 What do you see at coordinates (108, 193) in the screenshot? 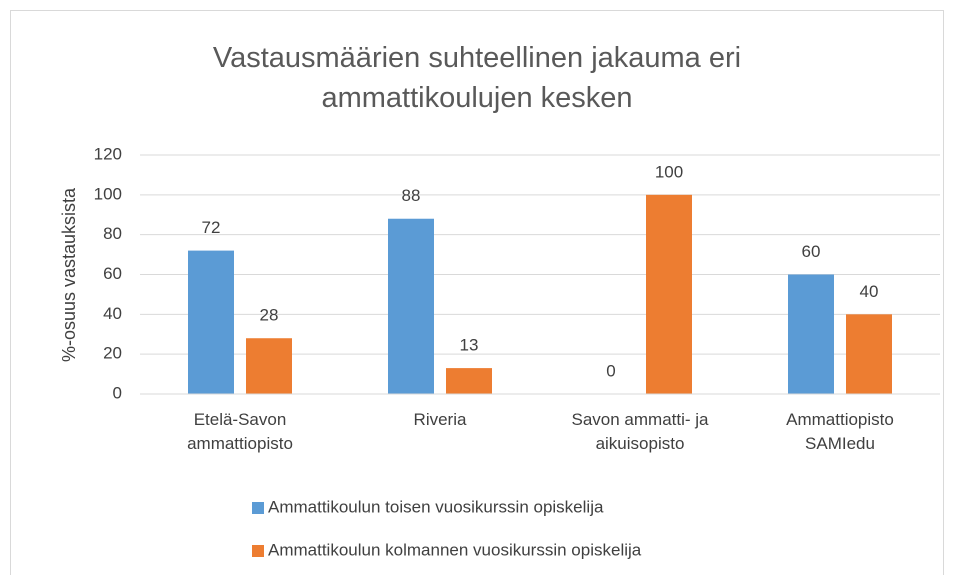
I see `y-tick-label: 100` at bounding box center [108, 193].